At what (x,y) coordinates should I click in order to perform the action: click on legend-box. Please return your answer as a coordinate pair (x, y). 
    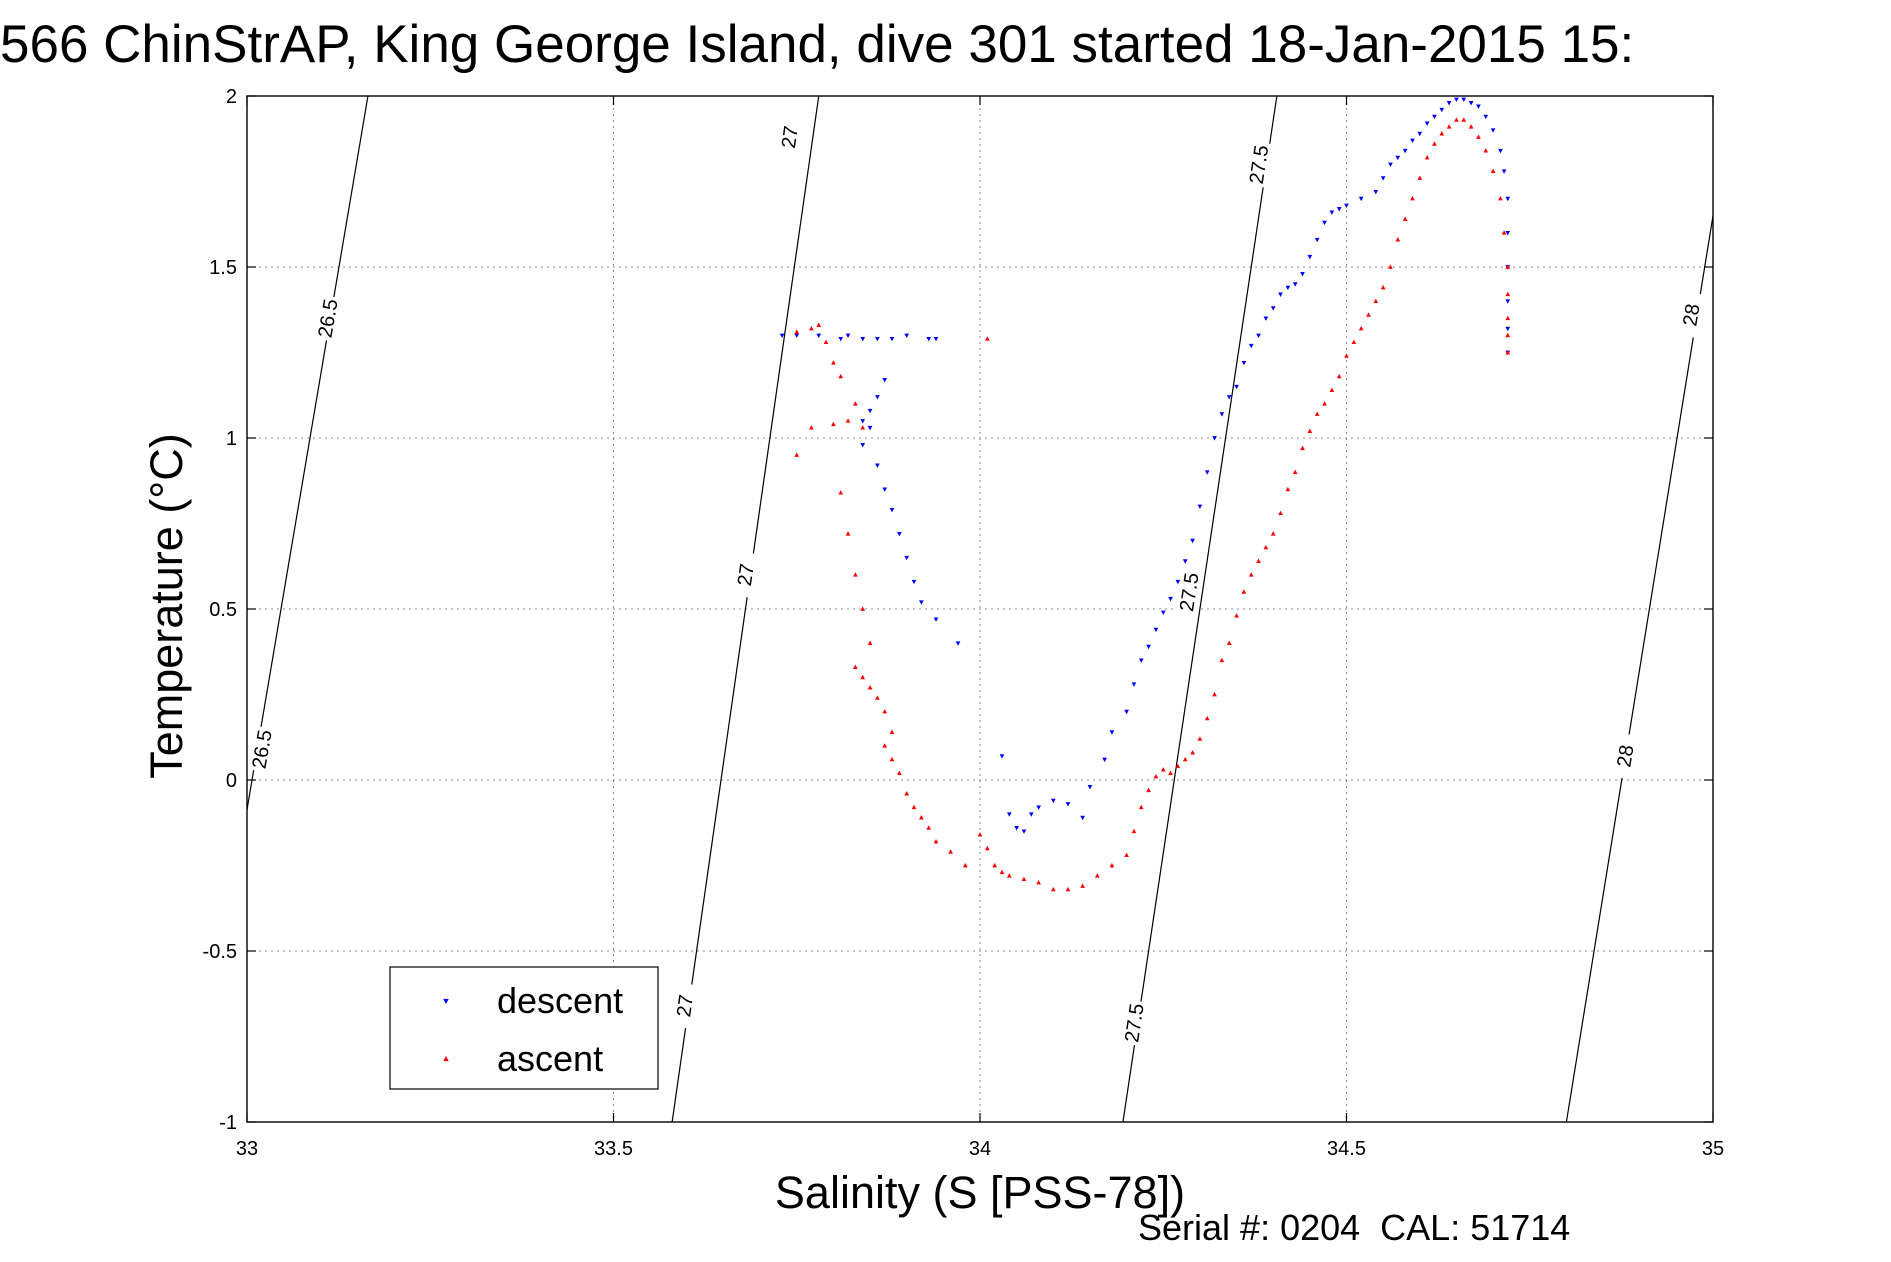
    Looking at the image, I should click on (524, 1028).